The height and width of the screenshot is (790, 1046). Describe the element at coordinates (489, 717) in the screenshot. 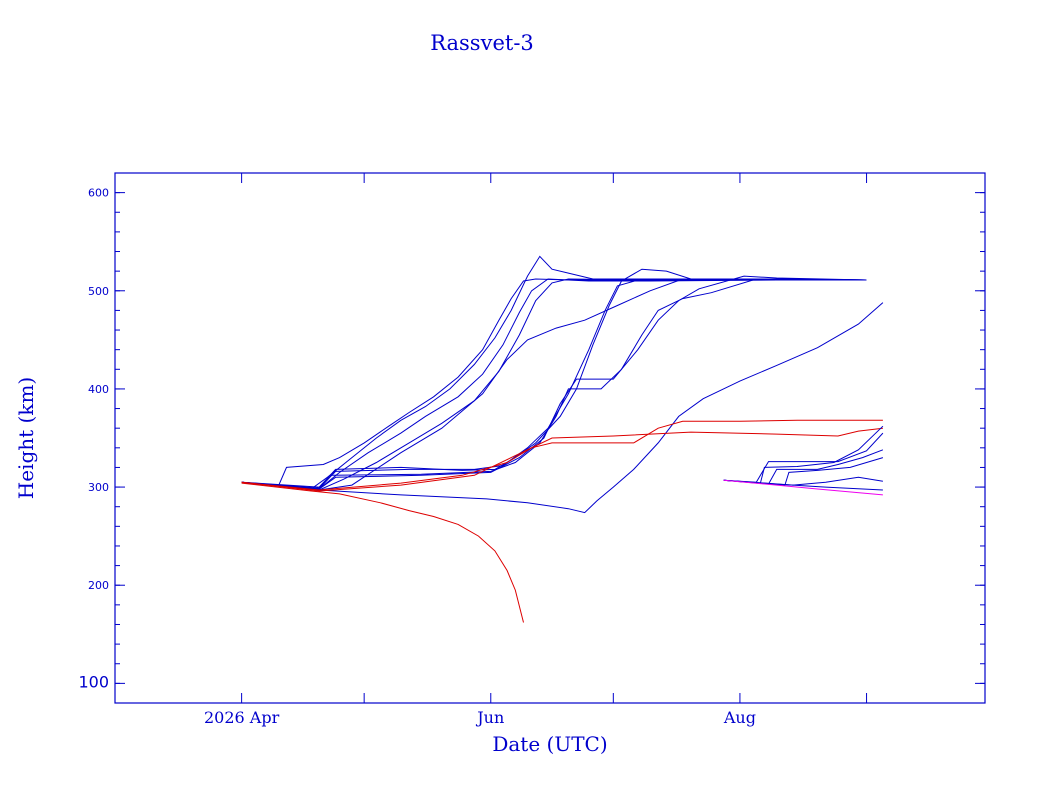

I see `x-tick-label: Jun` at that location.